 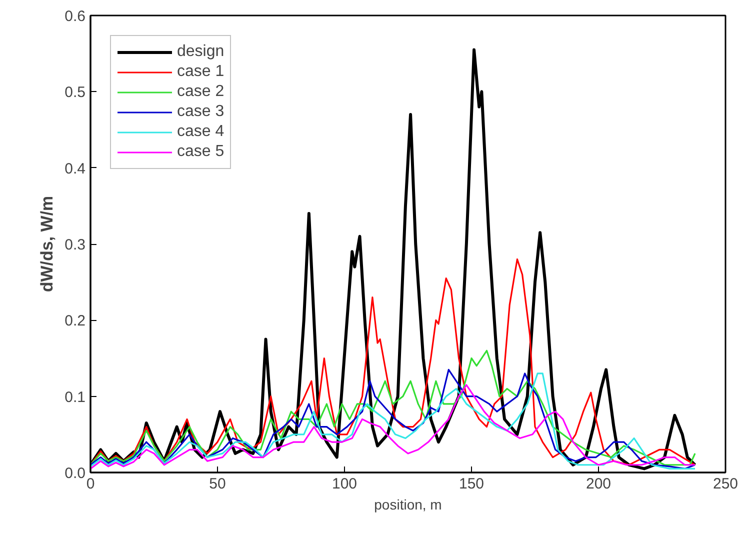 I want to click on y-tick-label: 0.2, so click(x=75, y=321).